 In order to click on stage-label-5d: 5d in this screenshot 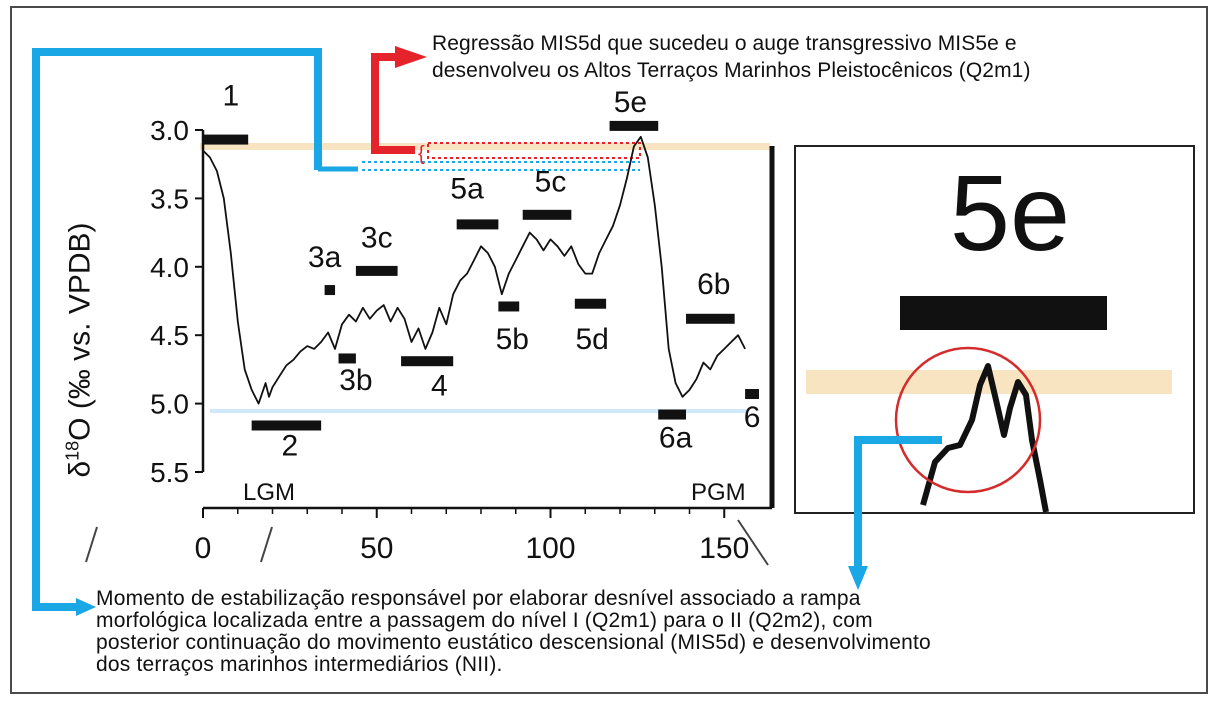, I will do `click(592, 339)`.